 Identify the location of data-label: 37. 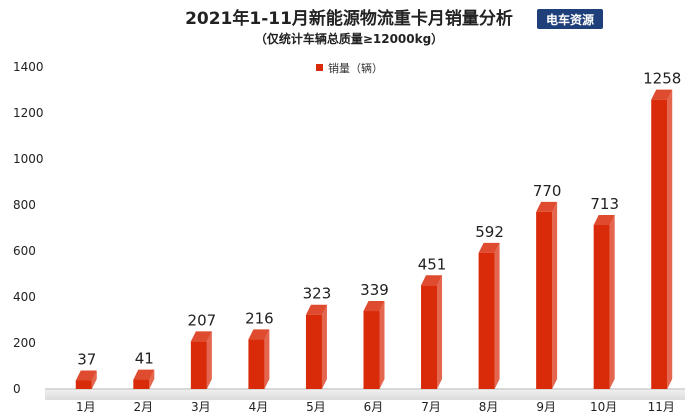
(86, 359).